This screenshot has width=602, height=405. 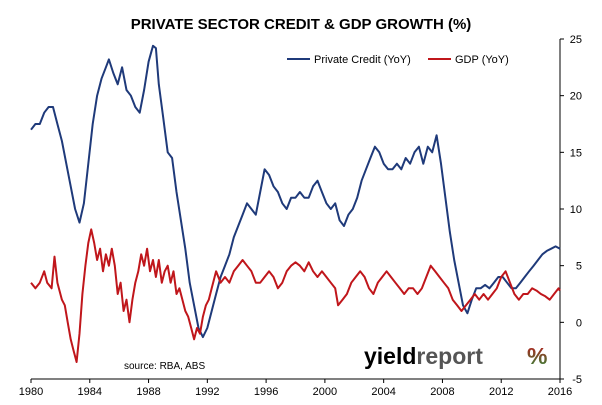 I want to click on svg-text: yieldreport, so click(x=423, y=356).